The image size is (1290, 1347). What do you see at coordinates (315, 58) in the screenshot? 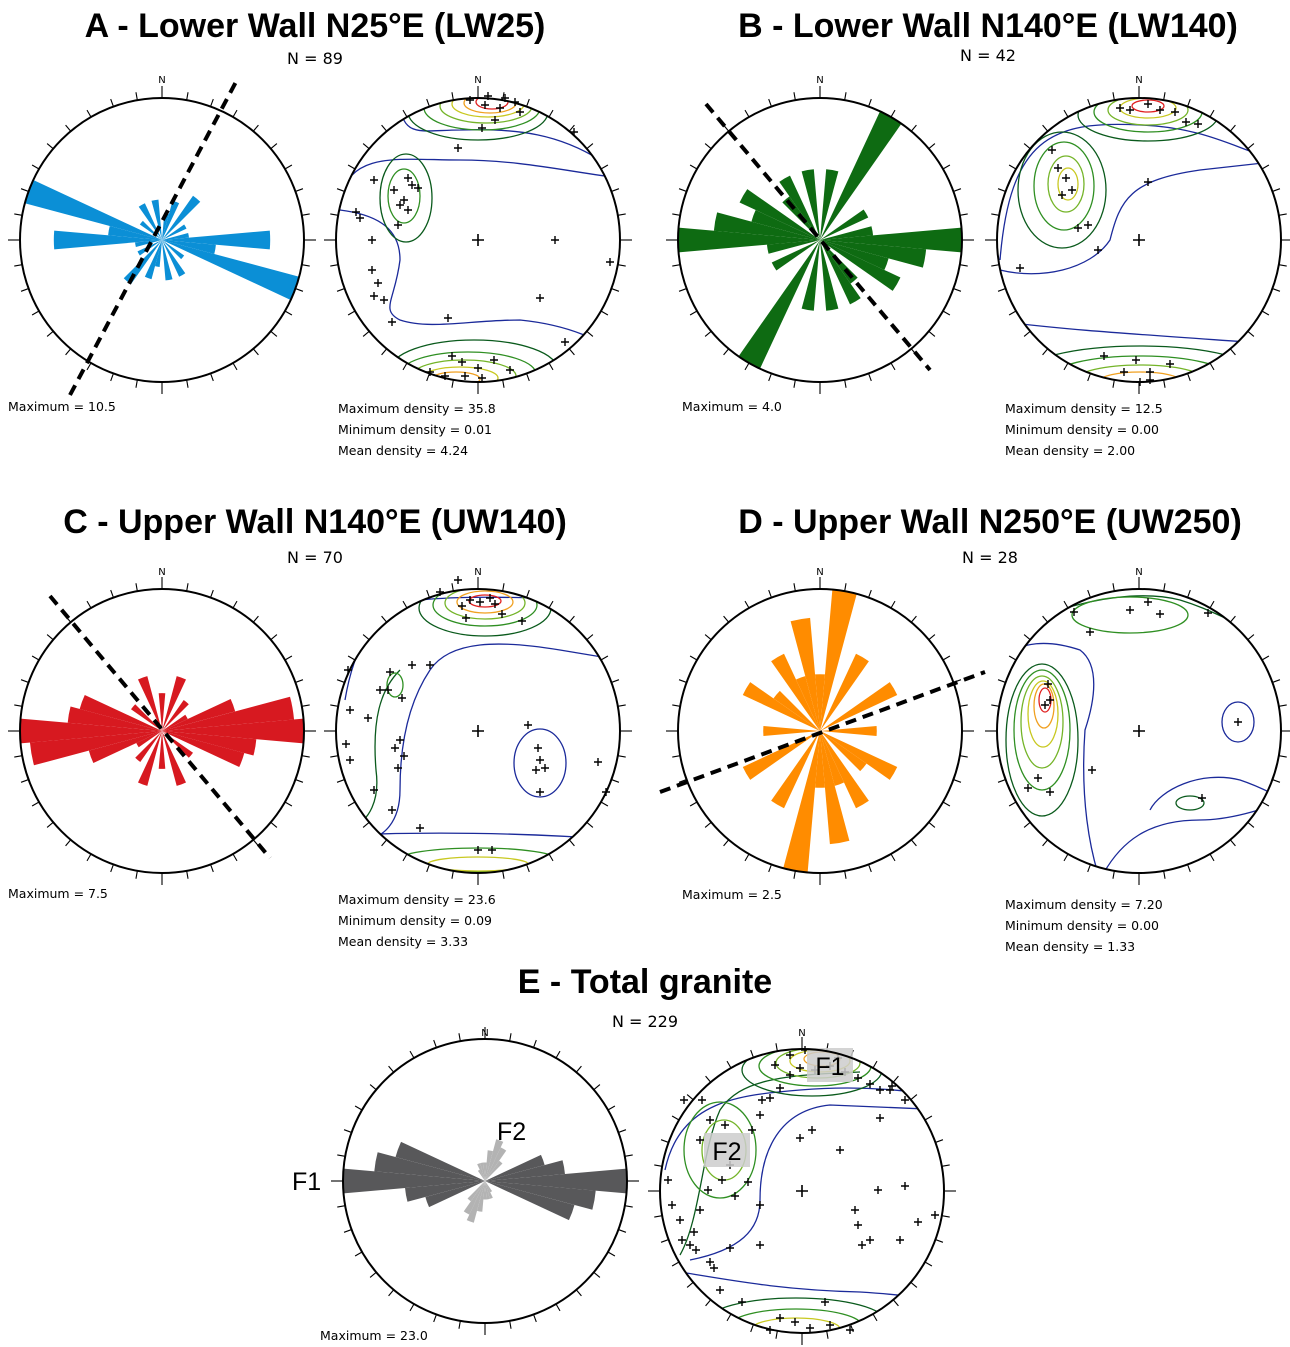
I see `panel-a-n-count: N = 89` at bounding box center [315, 58].